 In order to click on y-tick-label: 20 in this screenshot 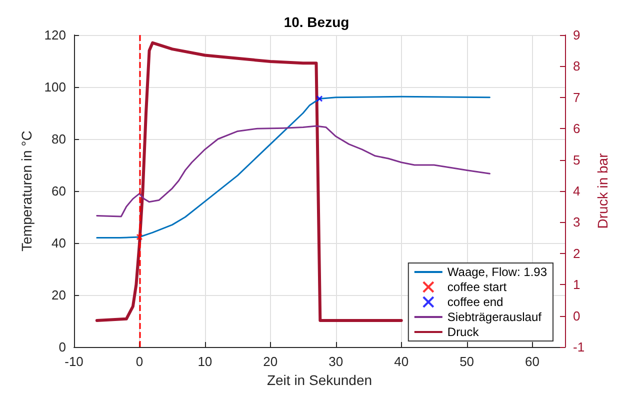, I will do `click(59, 295)`.